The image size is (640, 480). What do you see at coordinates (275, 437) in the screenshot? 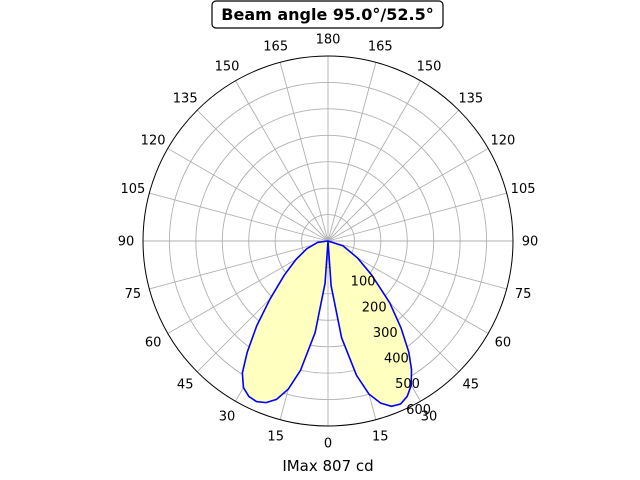
I see `angle-tick-13: 15` at bounding box center [275, 437].